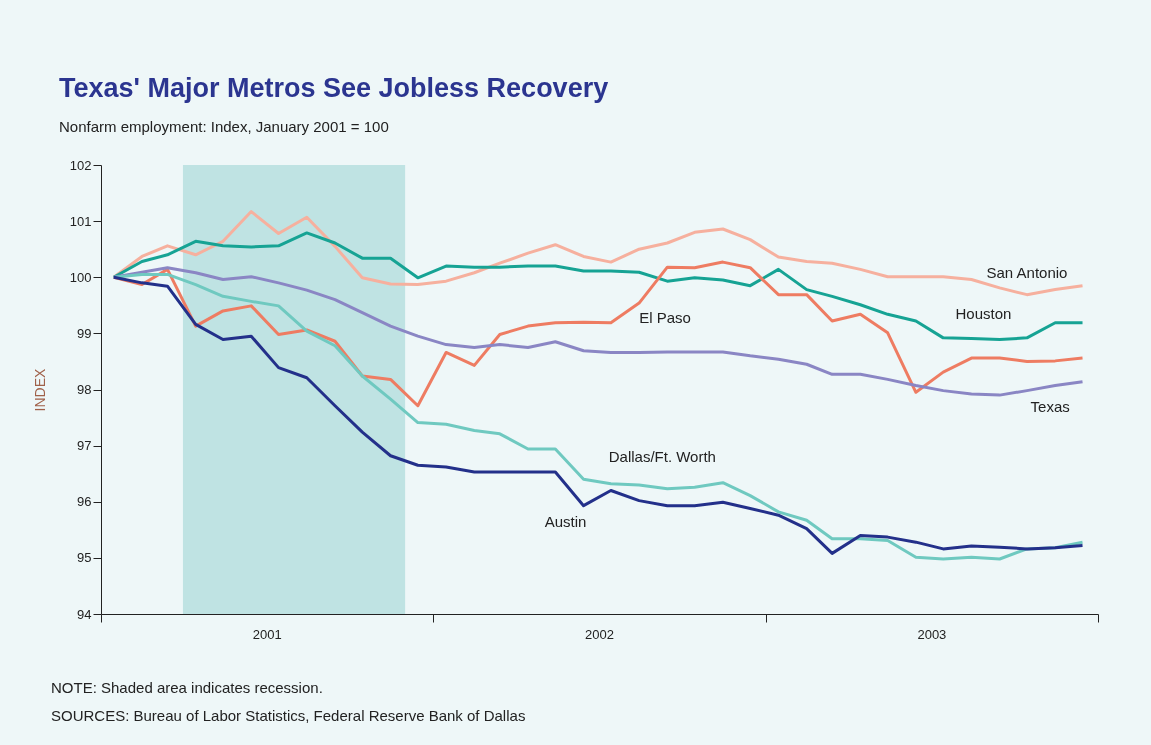 The width and height of the screenshot is (1151, 745). Describe the element at coordinates (1050, 406) in the screenshot. I see `series-label: Texas` at that location.